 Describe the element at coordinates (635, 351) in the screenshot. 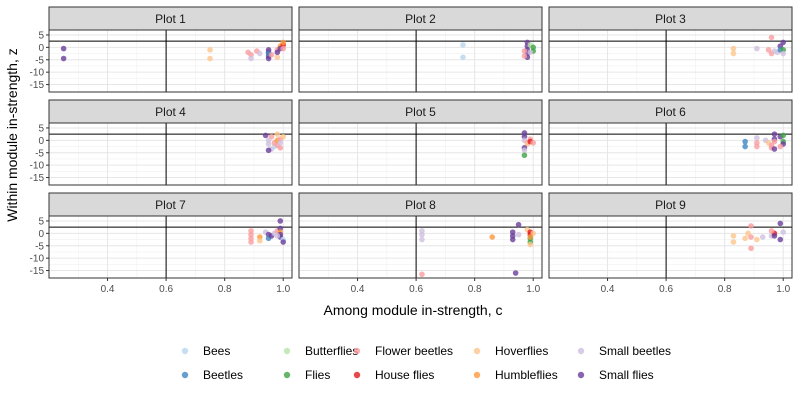

I see `legend-label: Small beetles` at that location.